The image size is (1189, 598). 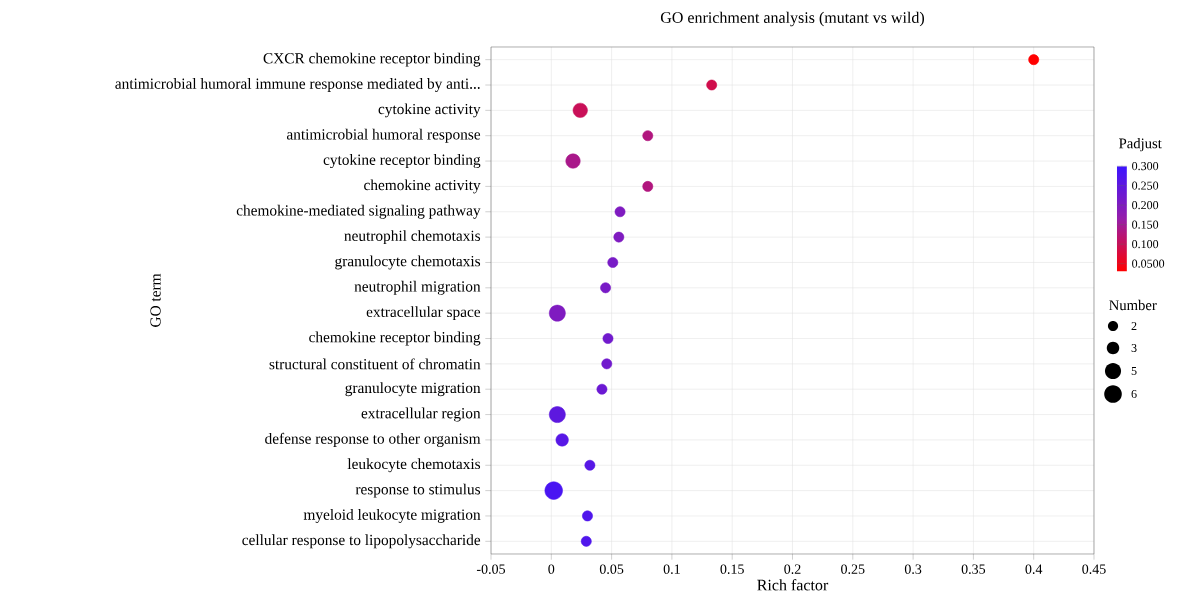 What do you see at coordinates (413, 389) in the screenshot?
I see `y-tick-label: granulocyte migration` at bounding box center [413, 389].